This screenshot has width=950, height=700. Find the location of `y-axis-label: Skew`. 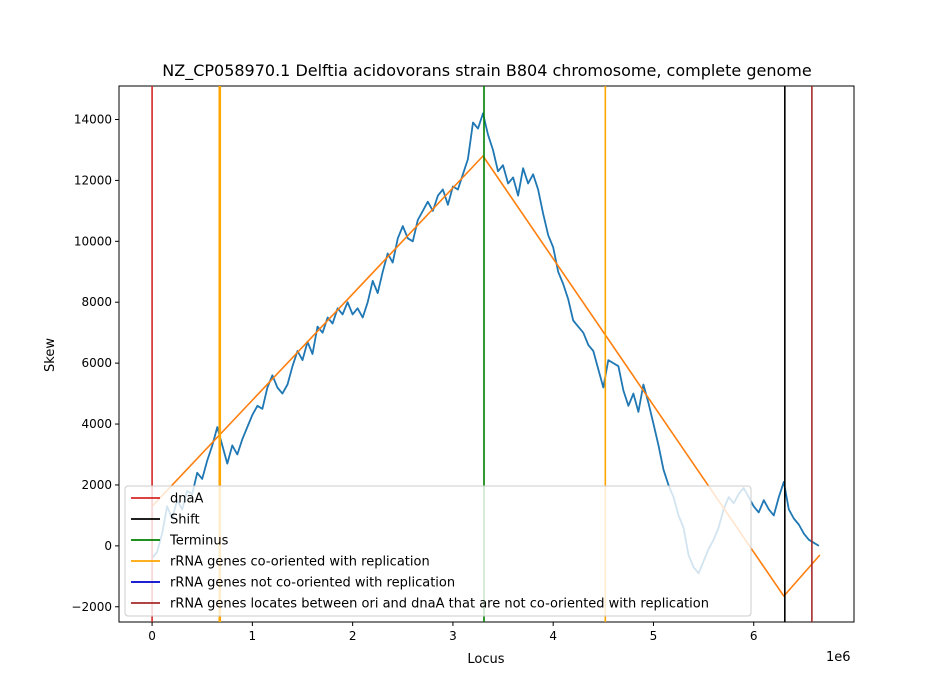

y-axis-label: Skew is located at coordinates (50, 355).